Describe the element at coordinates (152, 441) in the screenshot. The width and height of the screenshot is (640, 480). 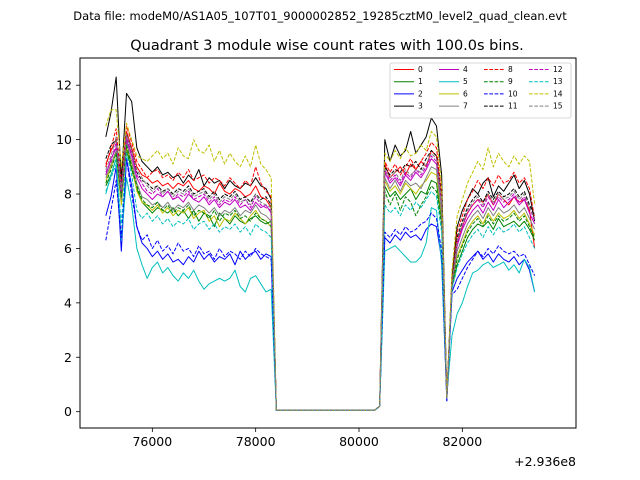
I see `x-tick-label: 76000` at that location.